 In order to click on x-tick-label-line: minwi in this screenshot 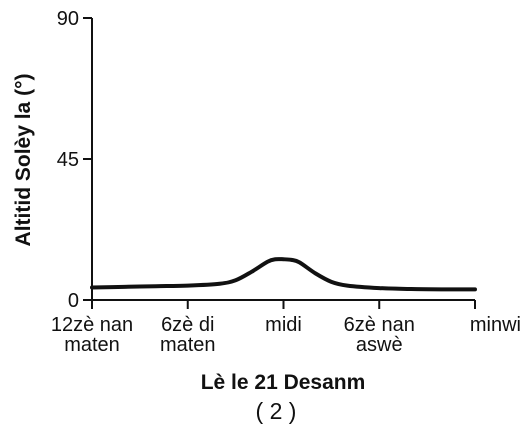, I will do `click(495, 325)`.